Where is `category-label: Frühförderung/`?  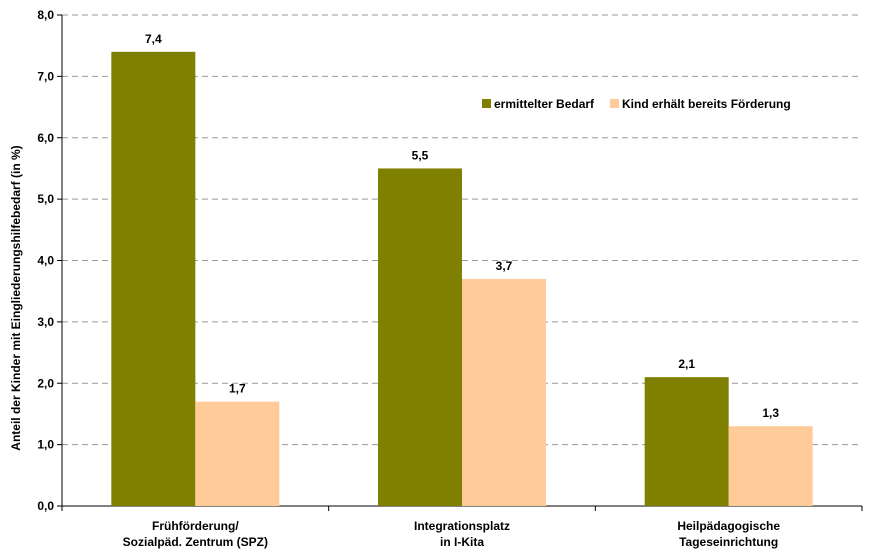
category-label: Frühförderung/ is located at coordinates (195, 526).